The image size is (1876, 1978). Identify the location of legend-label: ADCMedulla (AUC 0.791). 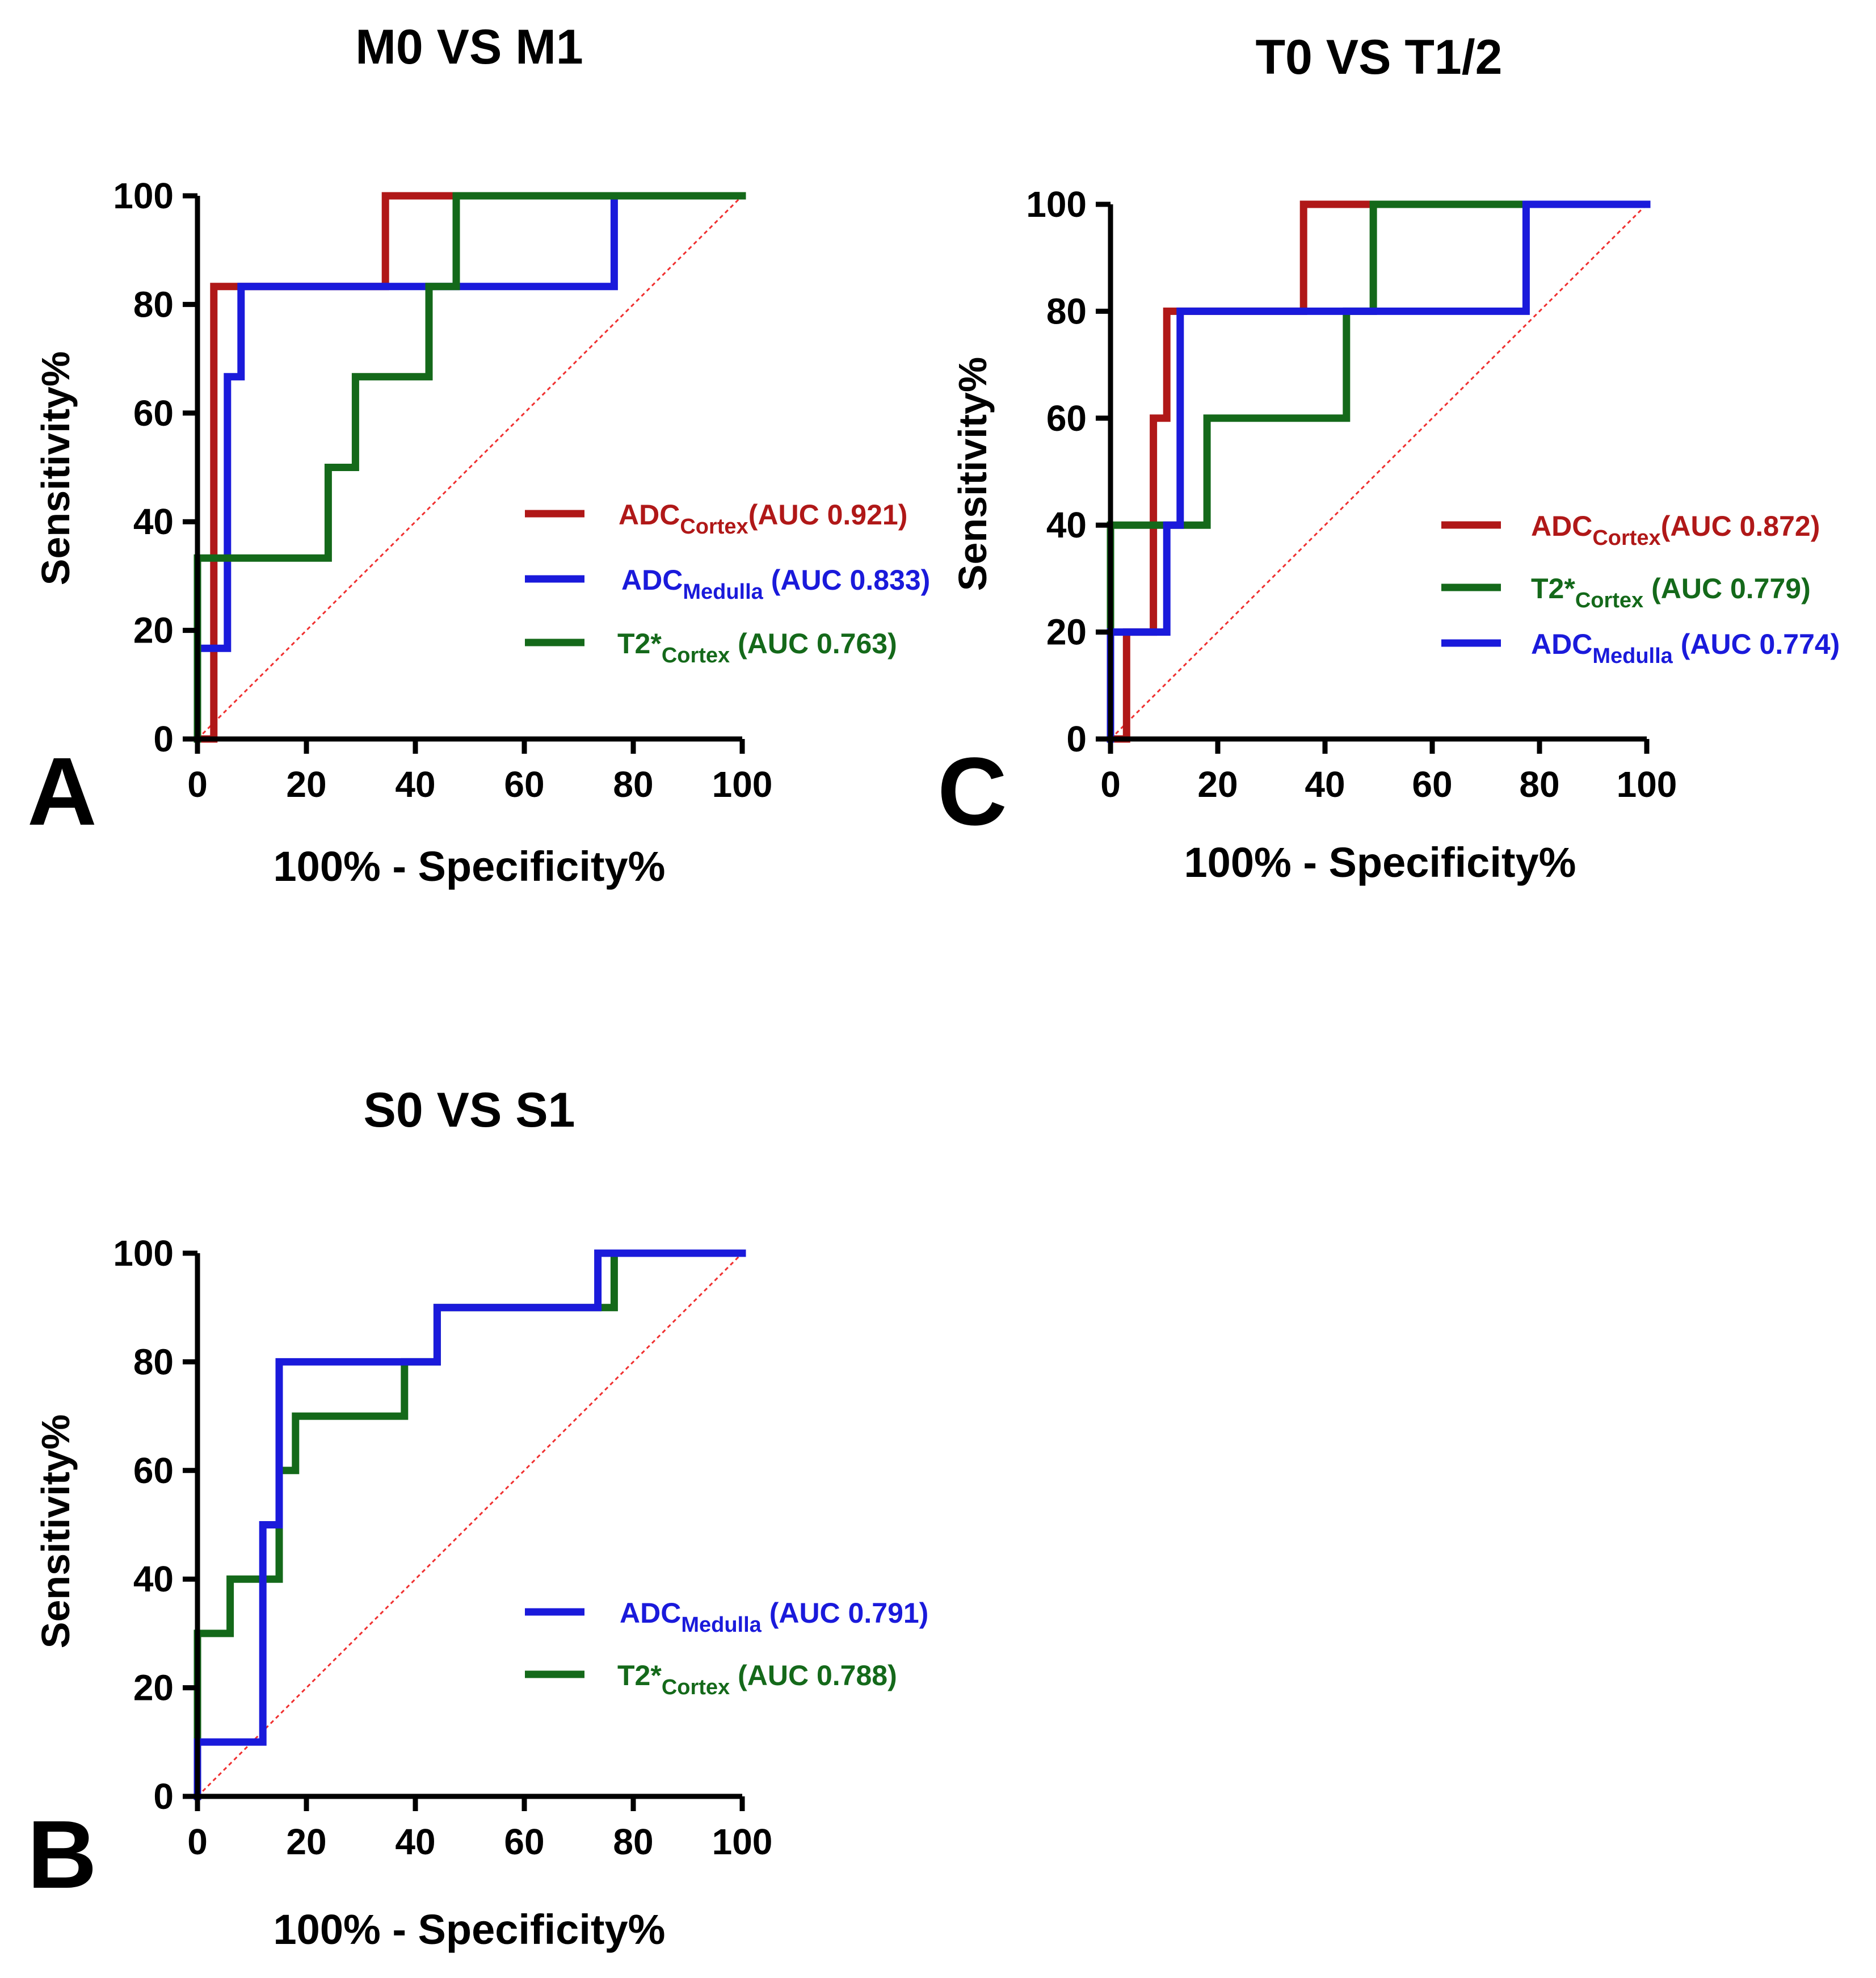
(774, 1617).